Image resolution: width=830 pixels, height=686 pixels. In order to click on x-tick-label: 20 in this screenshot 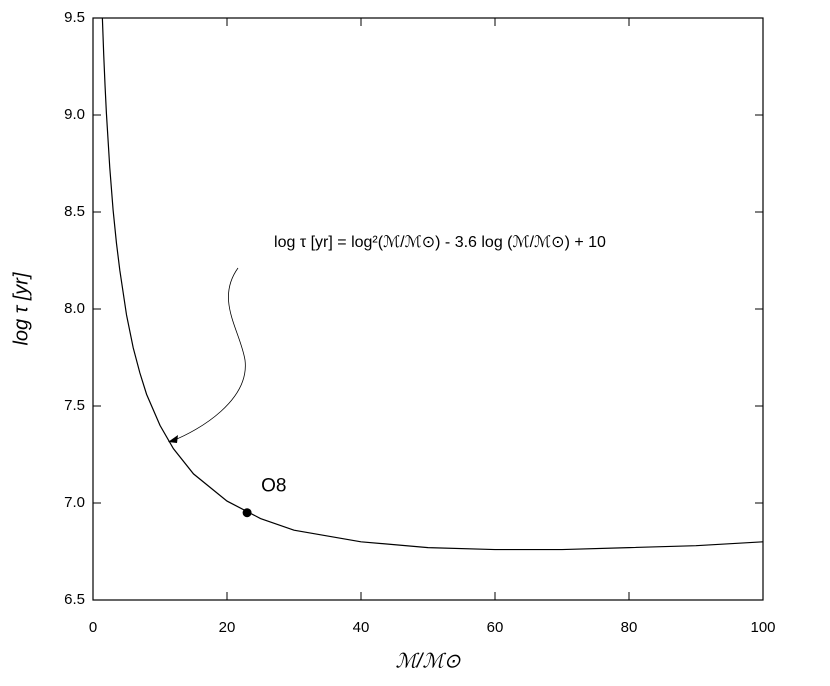, I will do `click(227, 627)`.